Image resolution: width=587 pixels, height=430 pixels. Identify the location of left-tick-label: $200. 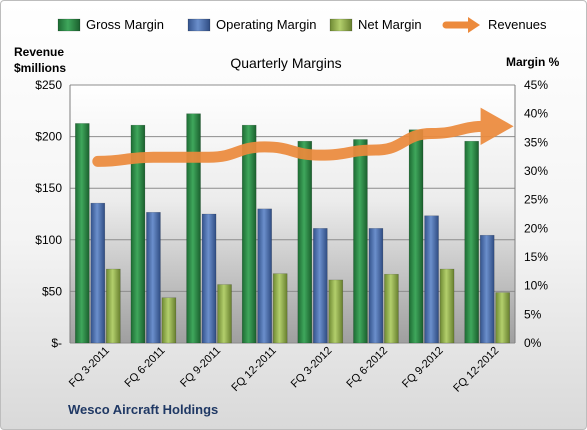
(48, 137).